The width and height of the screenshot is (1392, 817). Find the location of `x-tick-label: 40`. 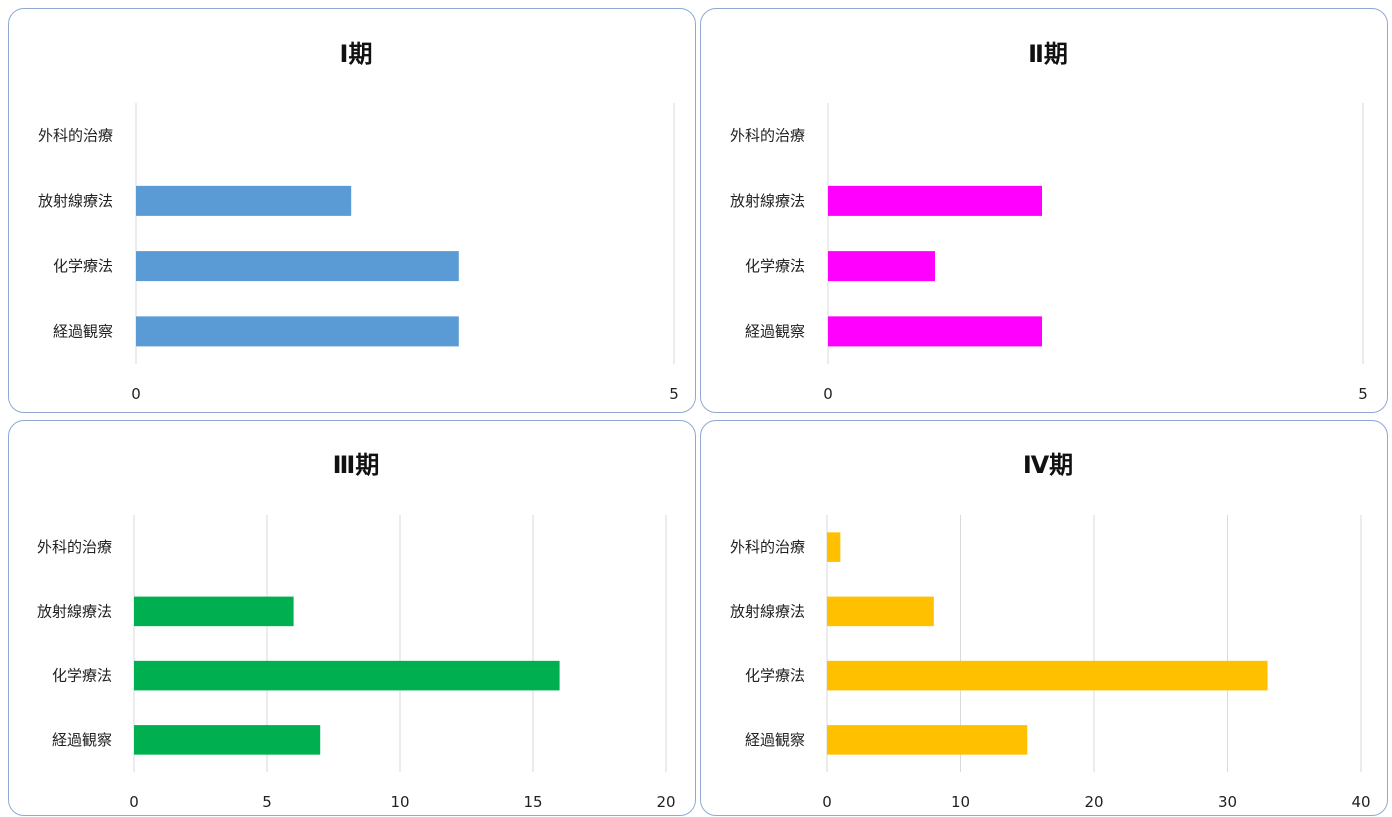

x-tick-label: 40 is located at coordinates (1360, 802).